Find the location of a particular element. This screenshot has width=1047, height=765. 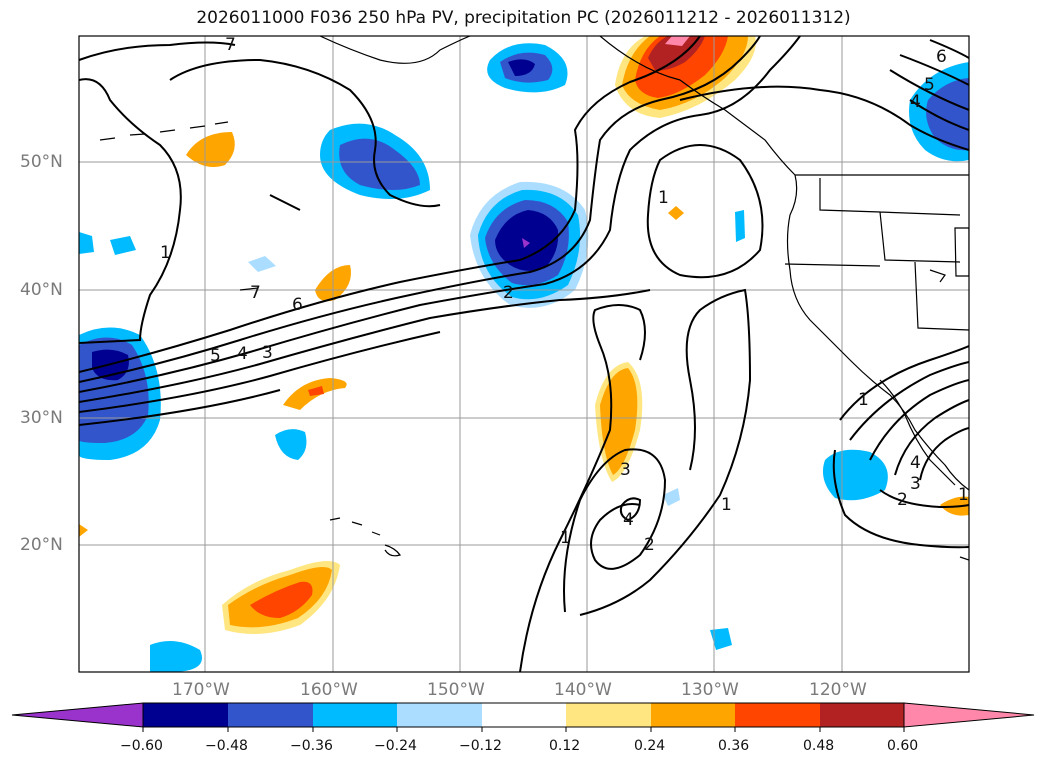

lon-label: 160°W is located at coordinates (329, 690).